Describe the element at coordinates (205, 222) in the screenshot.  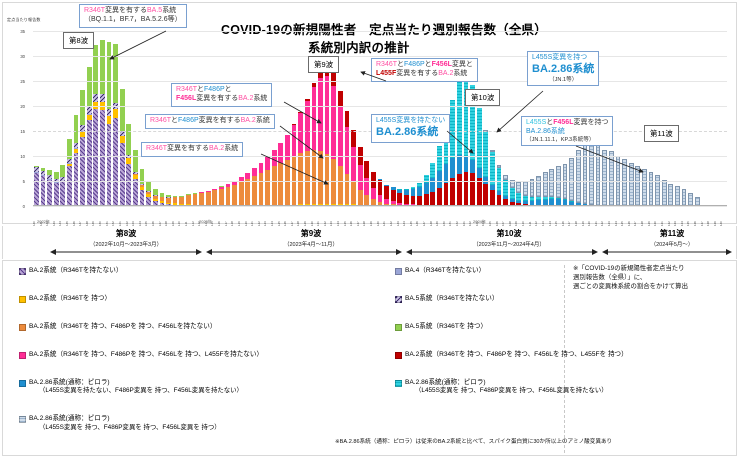
I see `year-mark-2023: 2023年` at that location.